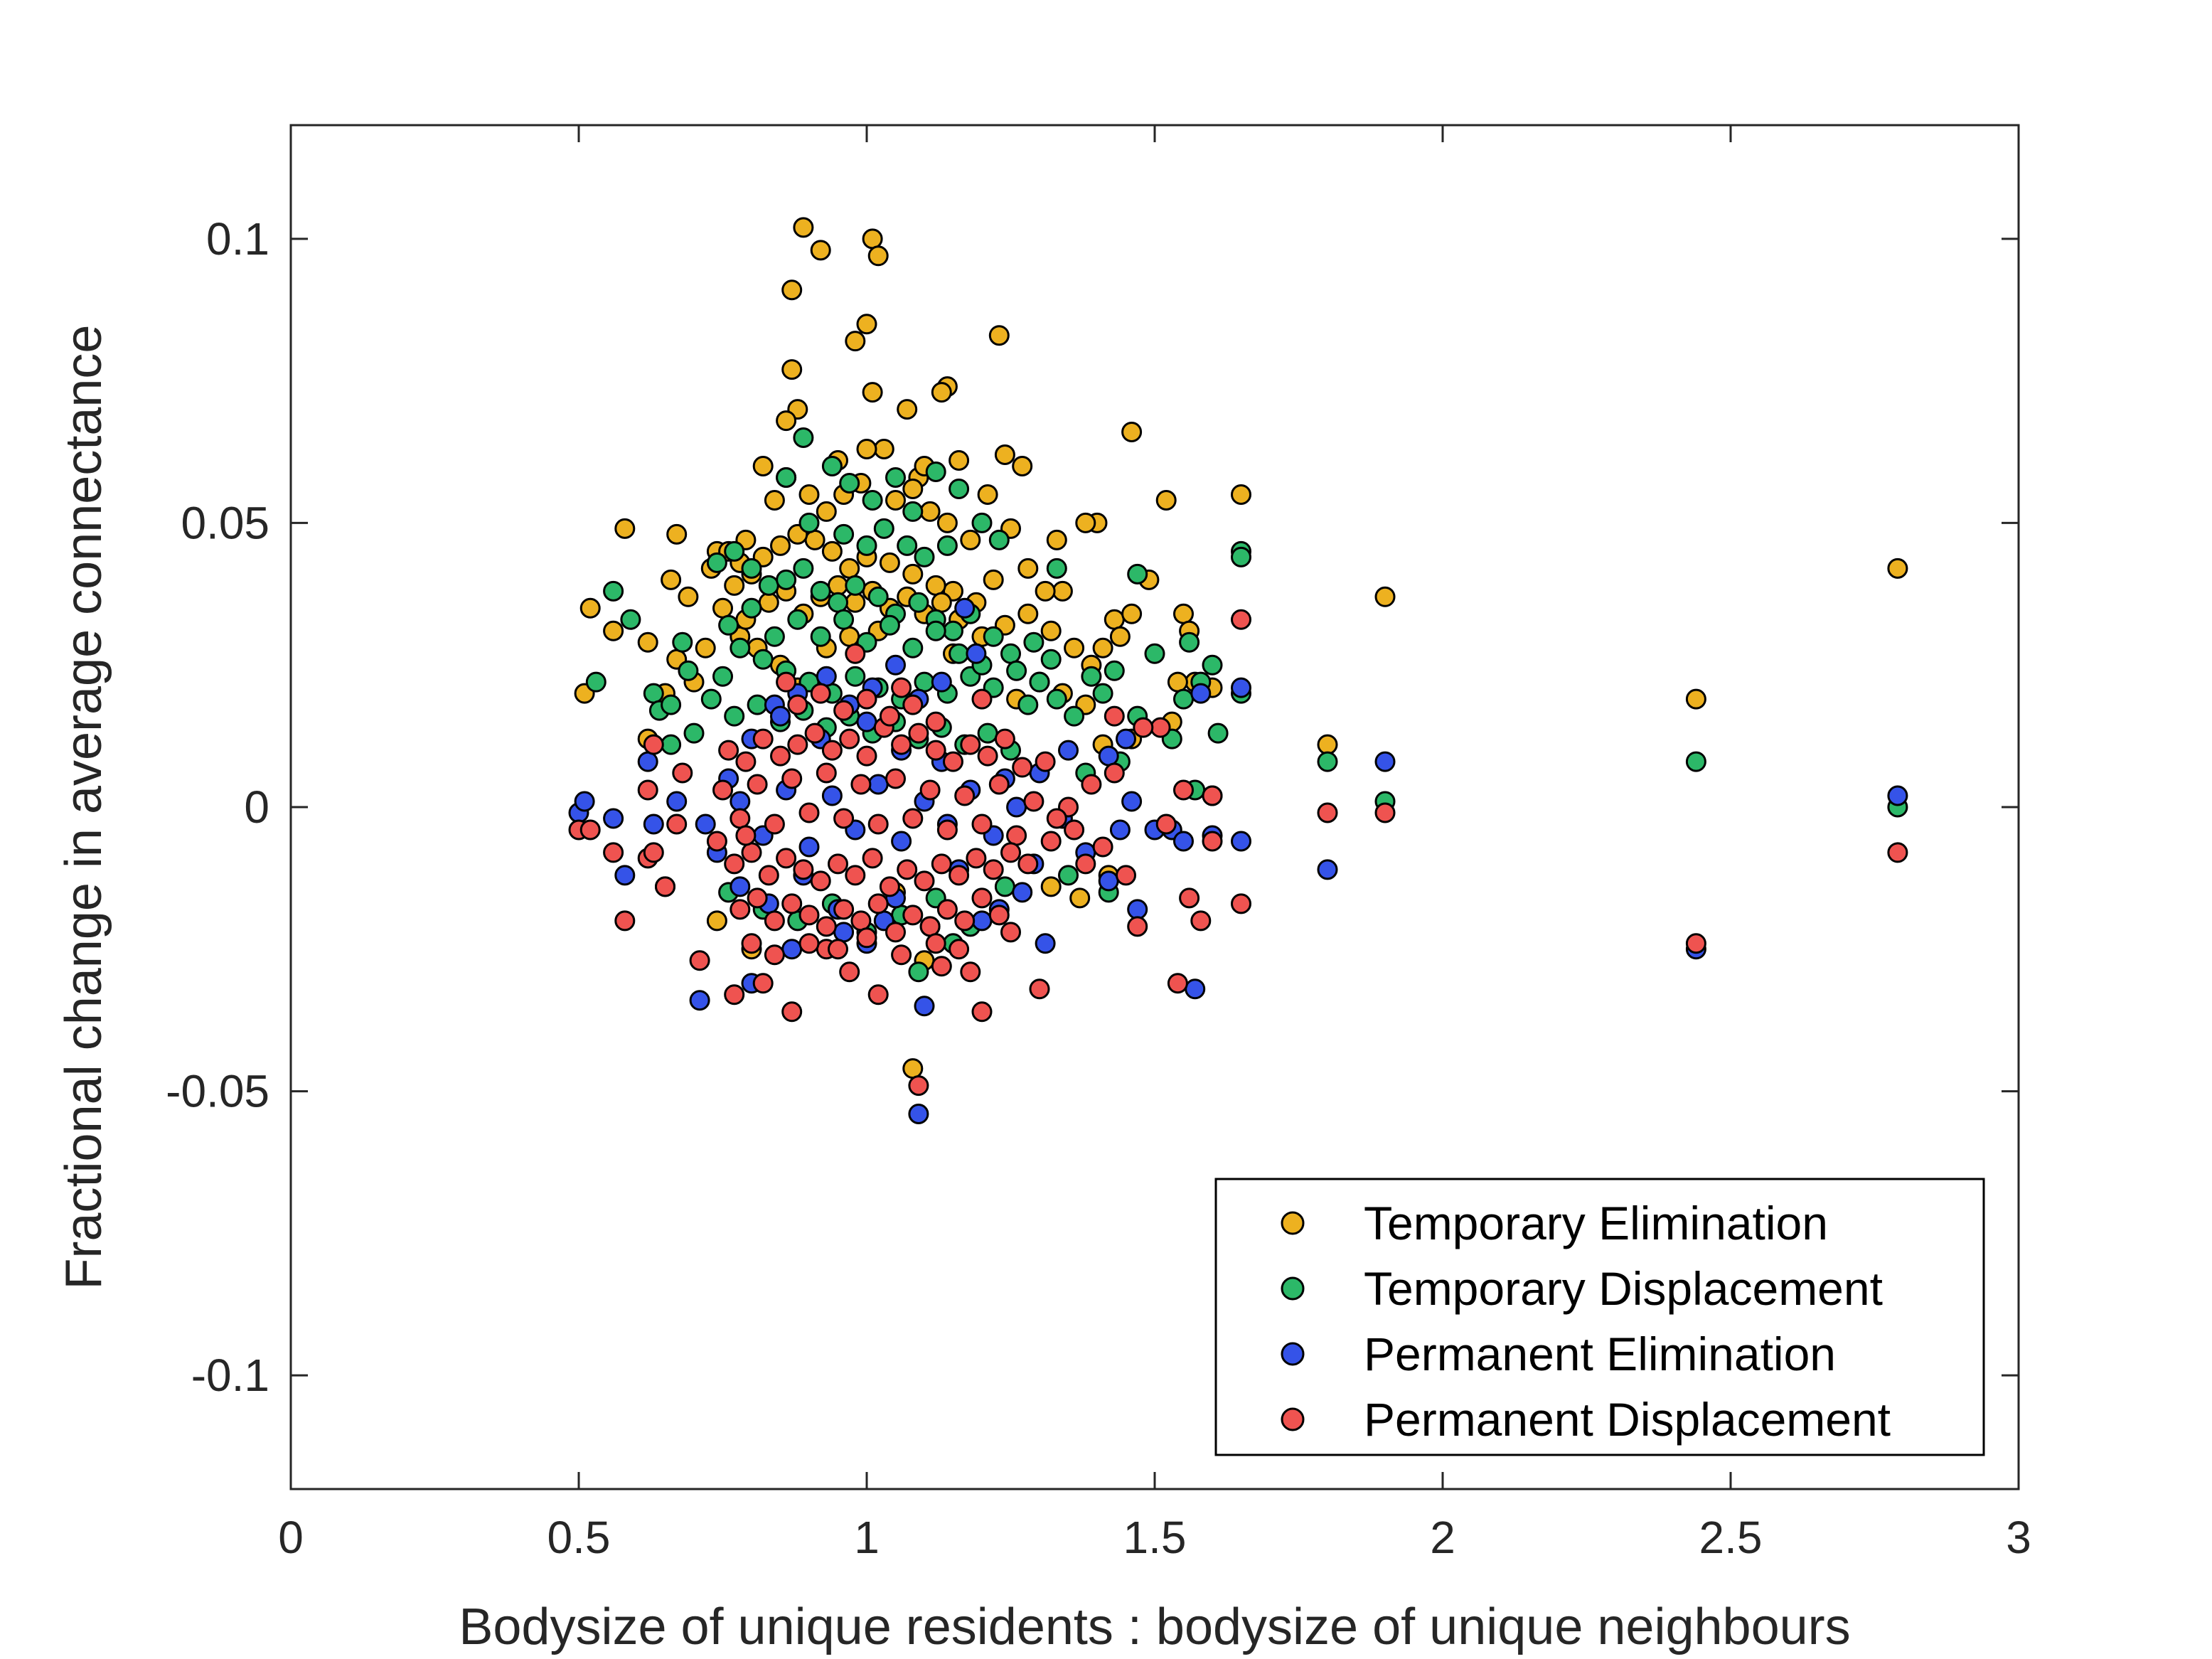 Image resolution: width=2212 pixels, height=1659 pixels. I want to click on x-tick-label: 2.5, so click(1731, 1537).